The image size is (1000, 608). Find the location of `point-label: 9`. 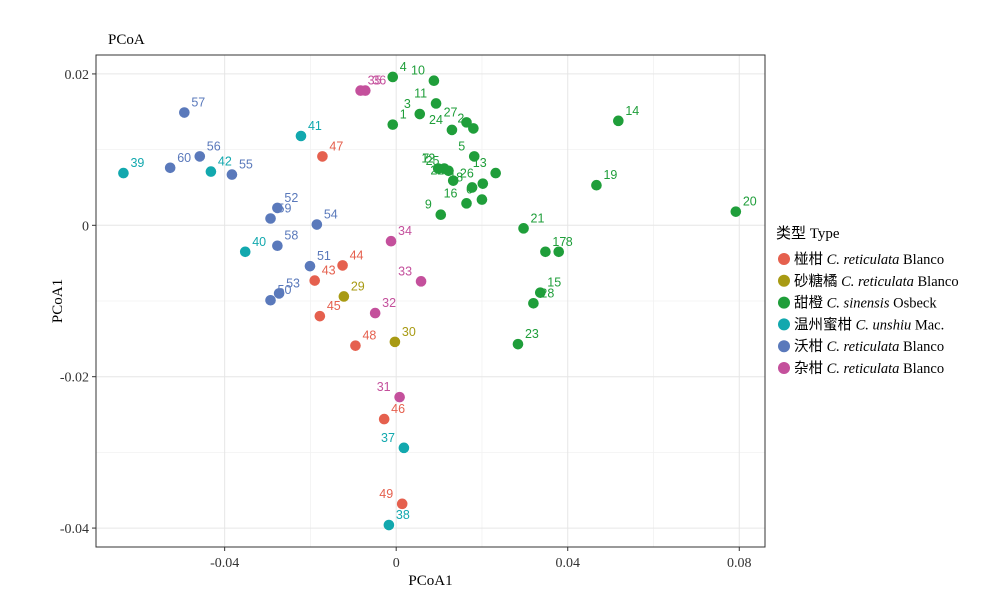

point-label: 9 is located at coordinates (428, 205).